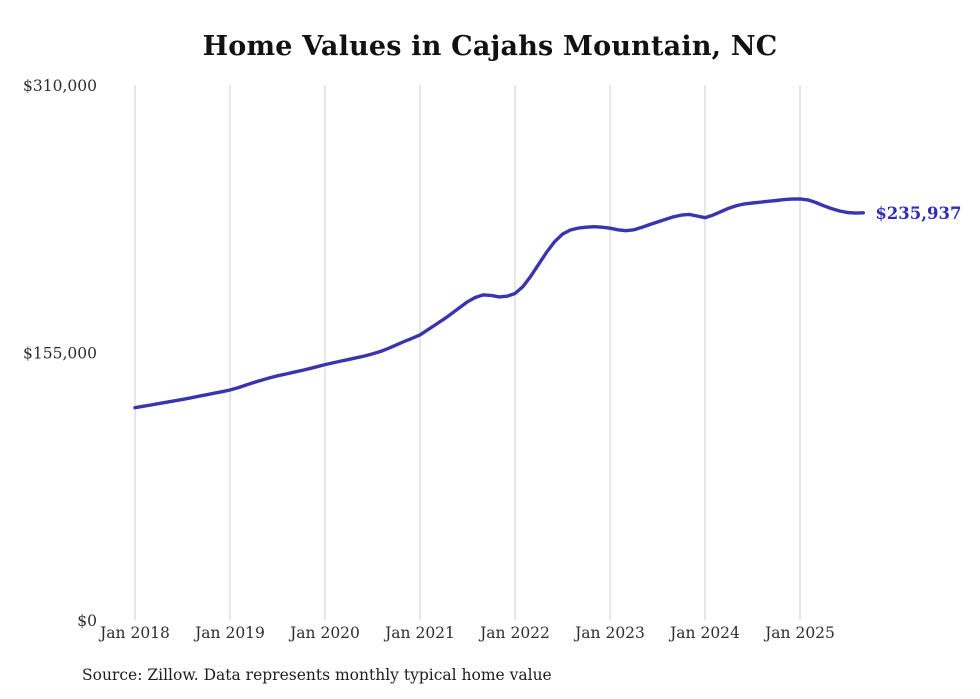 The image size is (980, 699). What do you see at coordinates (87, 621) in the screenshot?
I see `y-tick-label: $0` at bounding box center [87, 621].